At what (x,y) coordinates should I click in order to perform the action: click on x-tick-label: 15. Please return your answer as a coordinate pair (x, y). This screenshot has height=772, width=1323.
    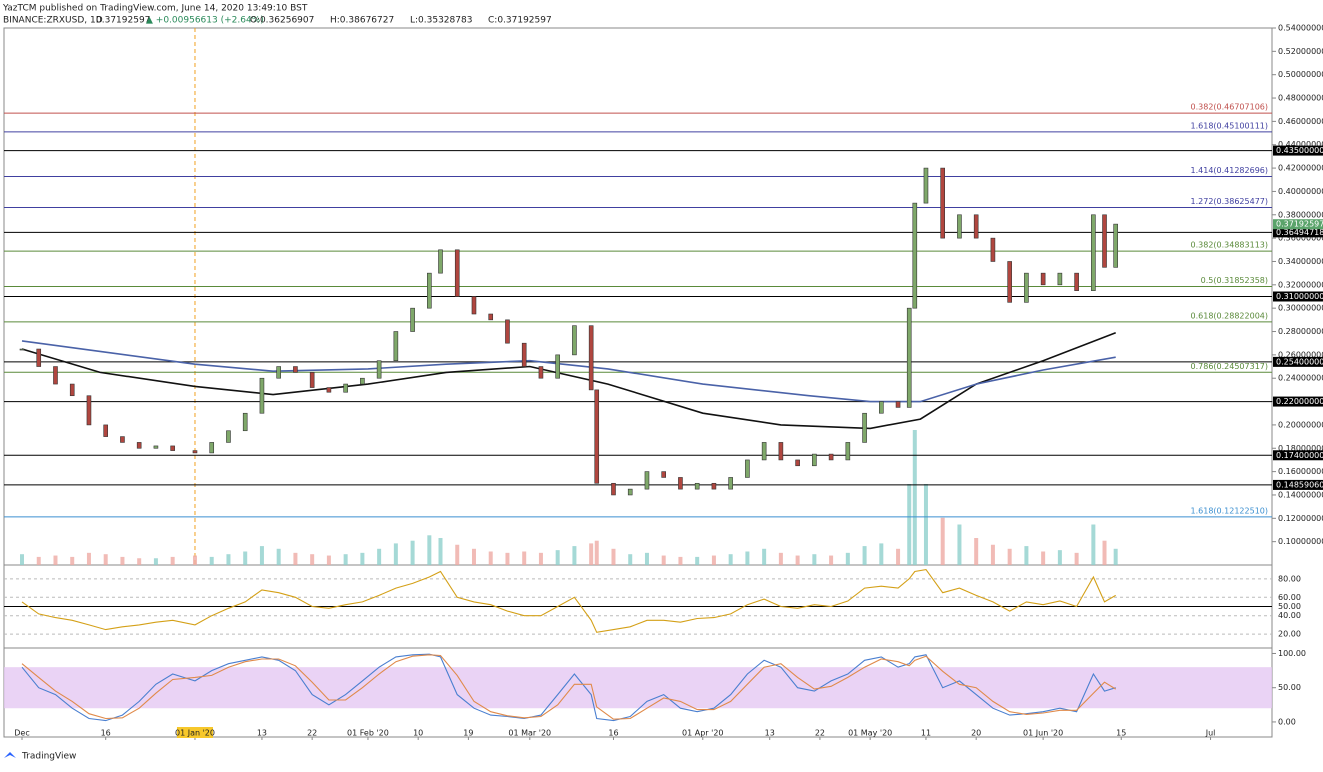
    Looking at the image, I should click on (1121, 733).